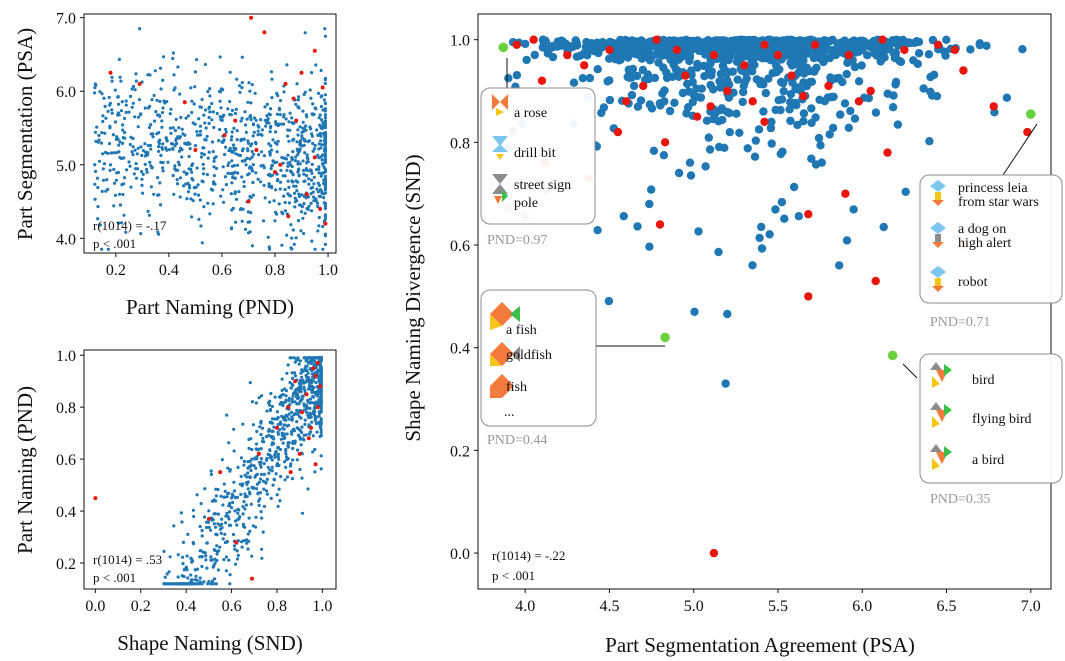 This screenshot has width=1065, height=661. I want to click on callout-rose-label-4: pole, so click(526, 203).